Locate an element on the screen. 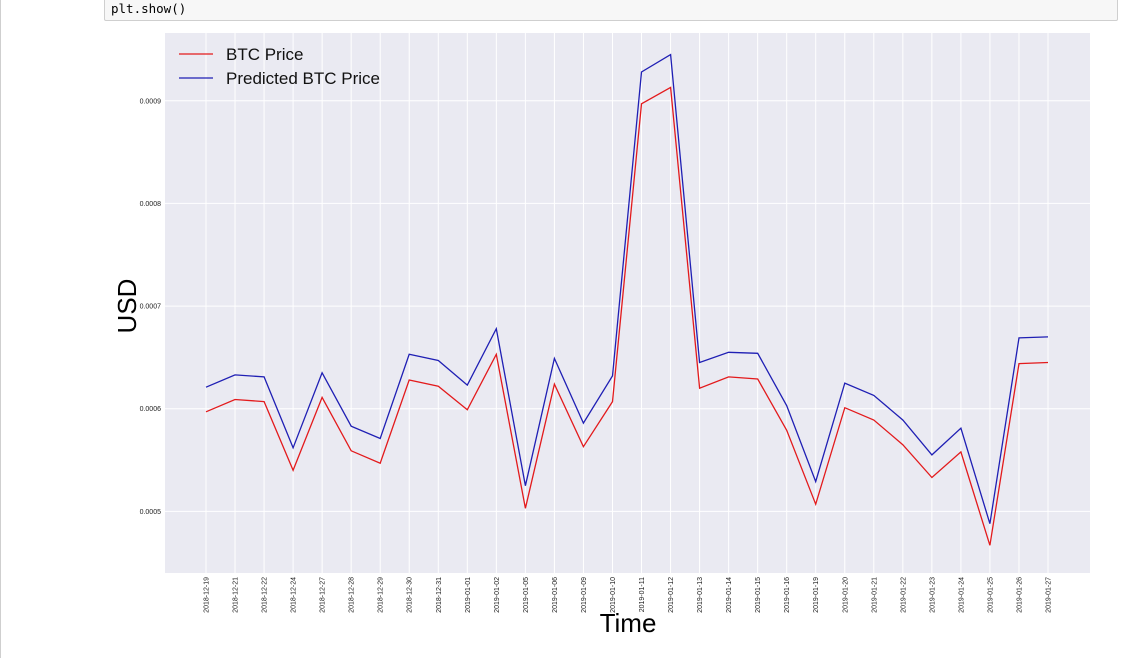 The image size is (1142, 658). x-tick-label: 2019-01-19 is located at coordinates (816, 595).